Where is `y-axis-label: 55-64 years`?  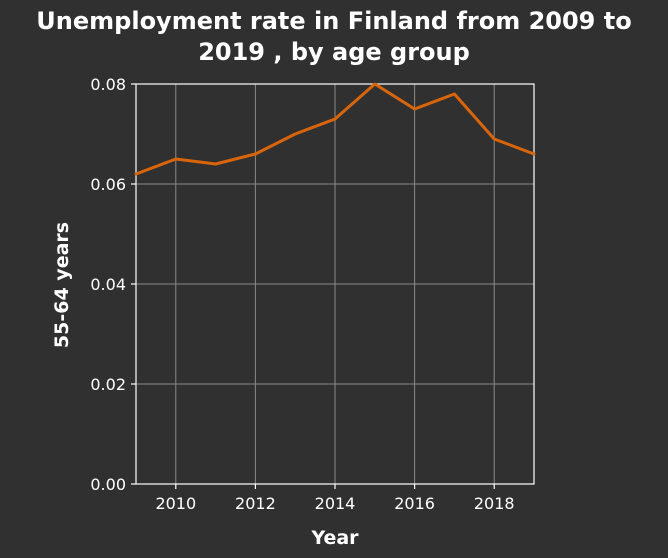 y-axis-label: 55-64 years is located at coordinates (62, 285).